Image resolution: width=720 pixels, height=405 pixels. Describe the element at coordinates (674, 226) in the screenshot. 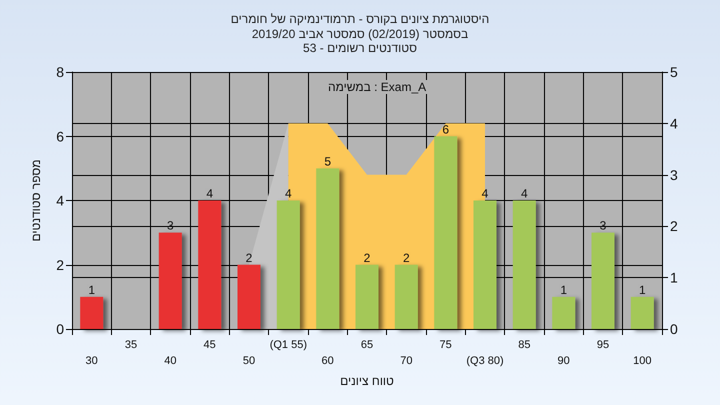

I see `y2-tick-label: 2` at that location.